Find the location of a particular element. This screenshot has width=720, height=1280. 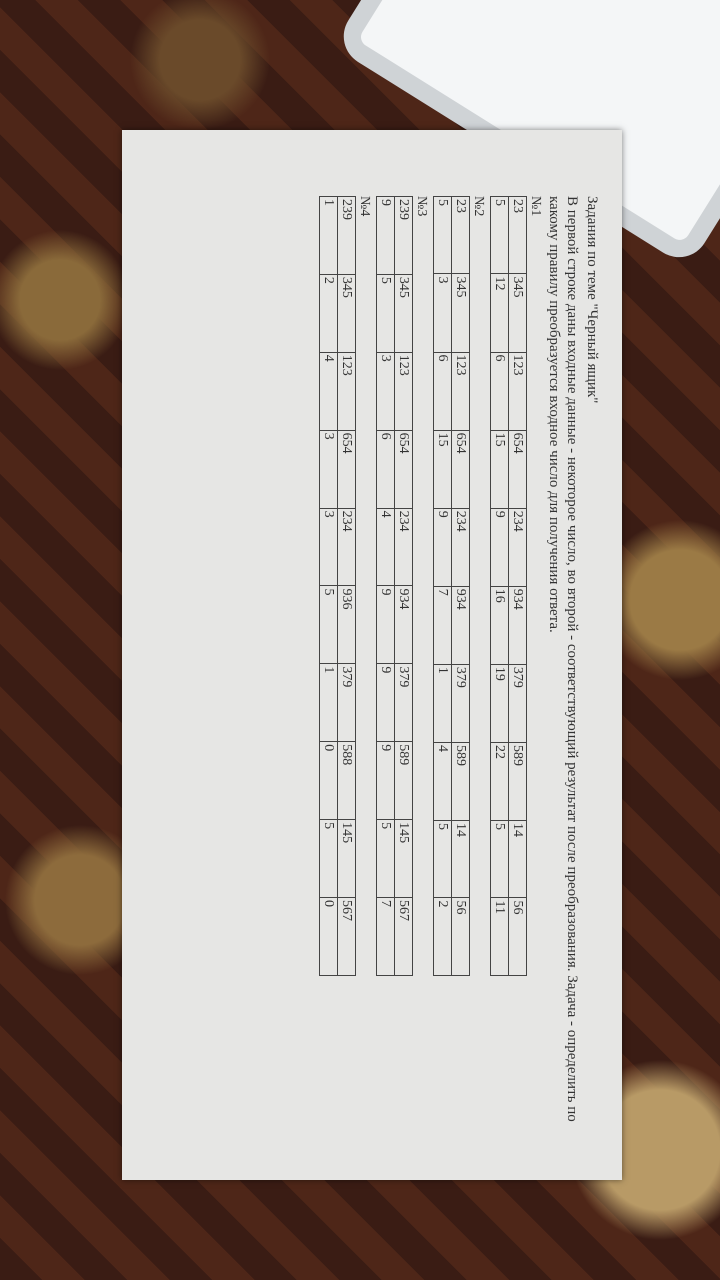

task-table: 23 345 123 654 234 934 379 589 14 56 5 3 6 15 9 7 1 4 5 2 is located at coordinates (451, 586).